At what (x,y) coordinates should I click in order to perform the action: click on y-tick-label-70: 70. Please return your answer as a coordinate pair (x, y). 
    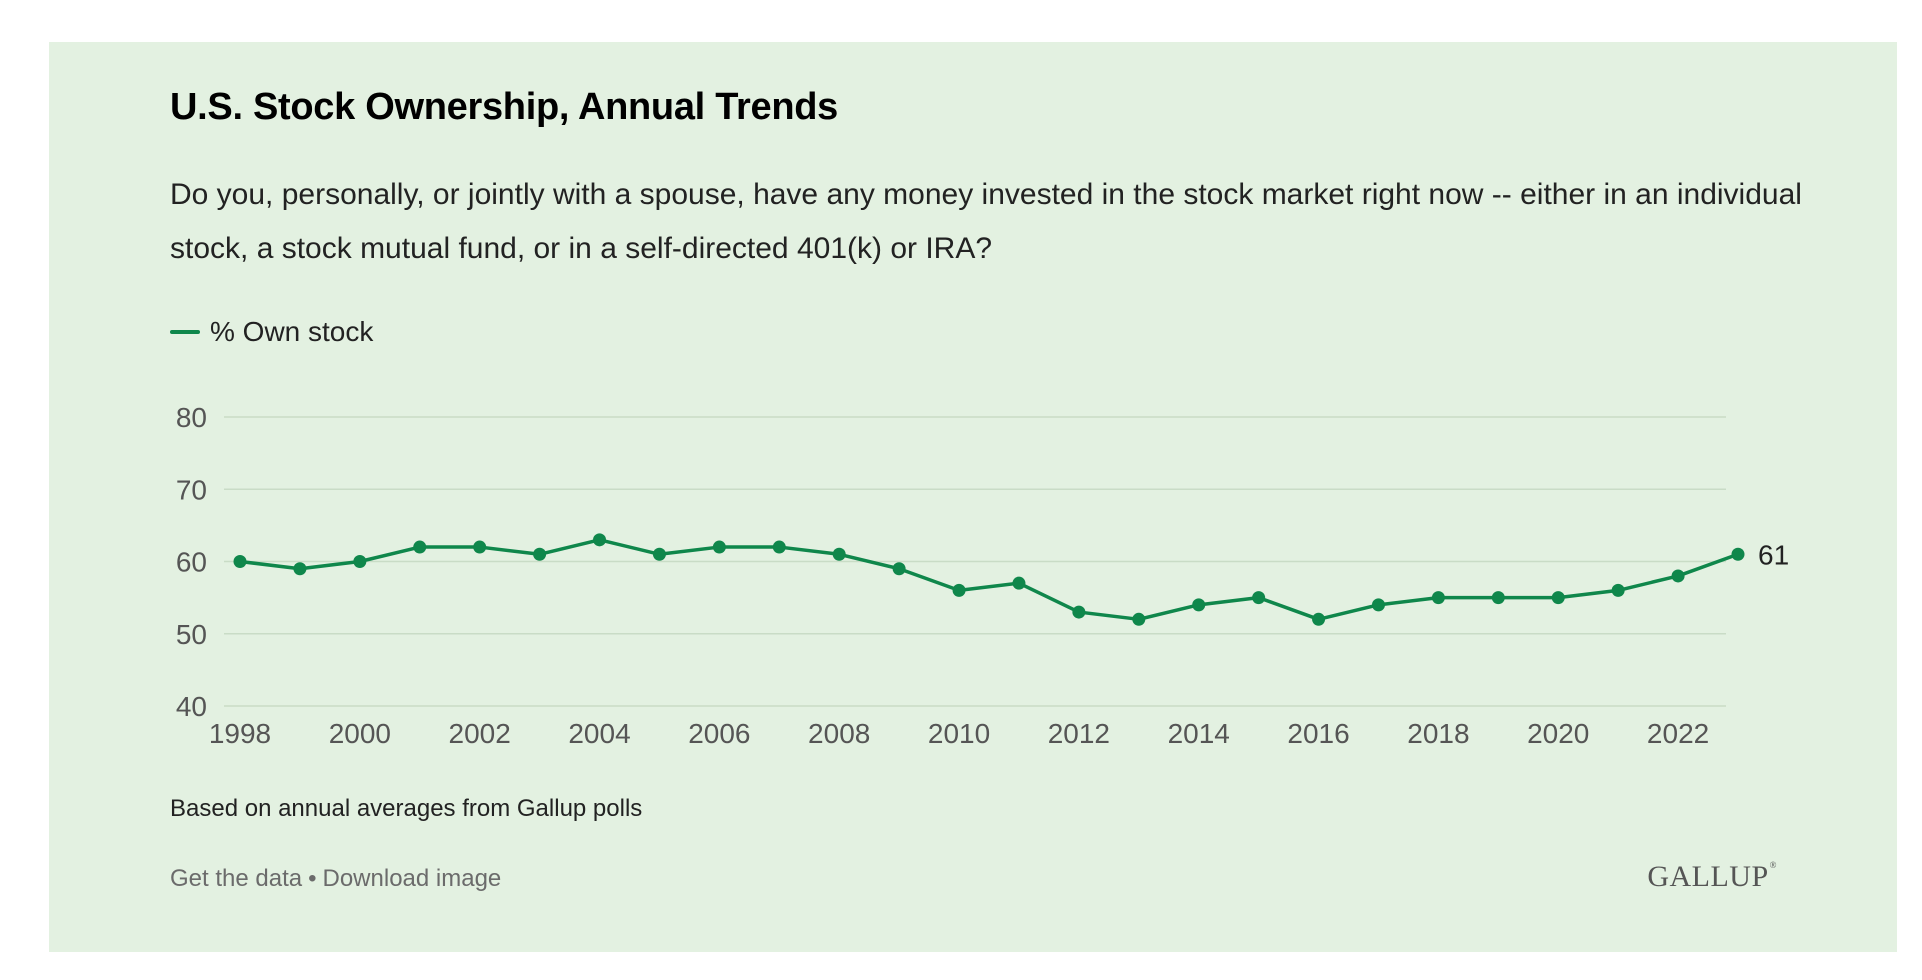
    Looking at the image, I should click on (191, 489).